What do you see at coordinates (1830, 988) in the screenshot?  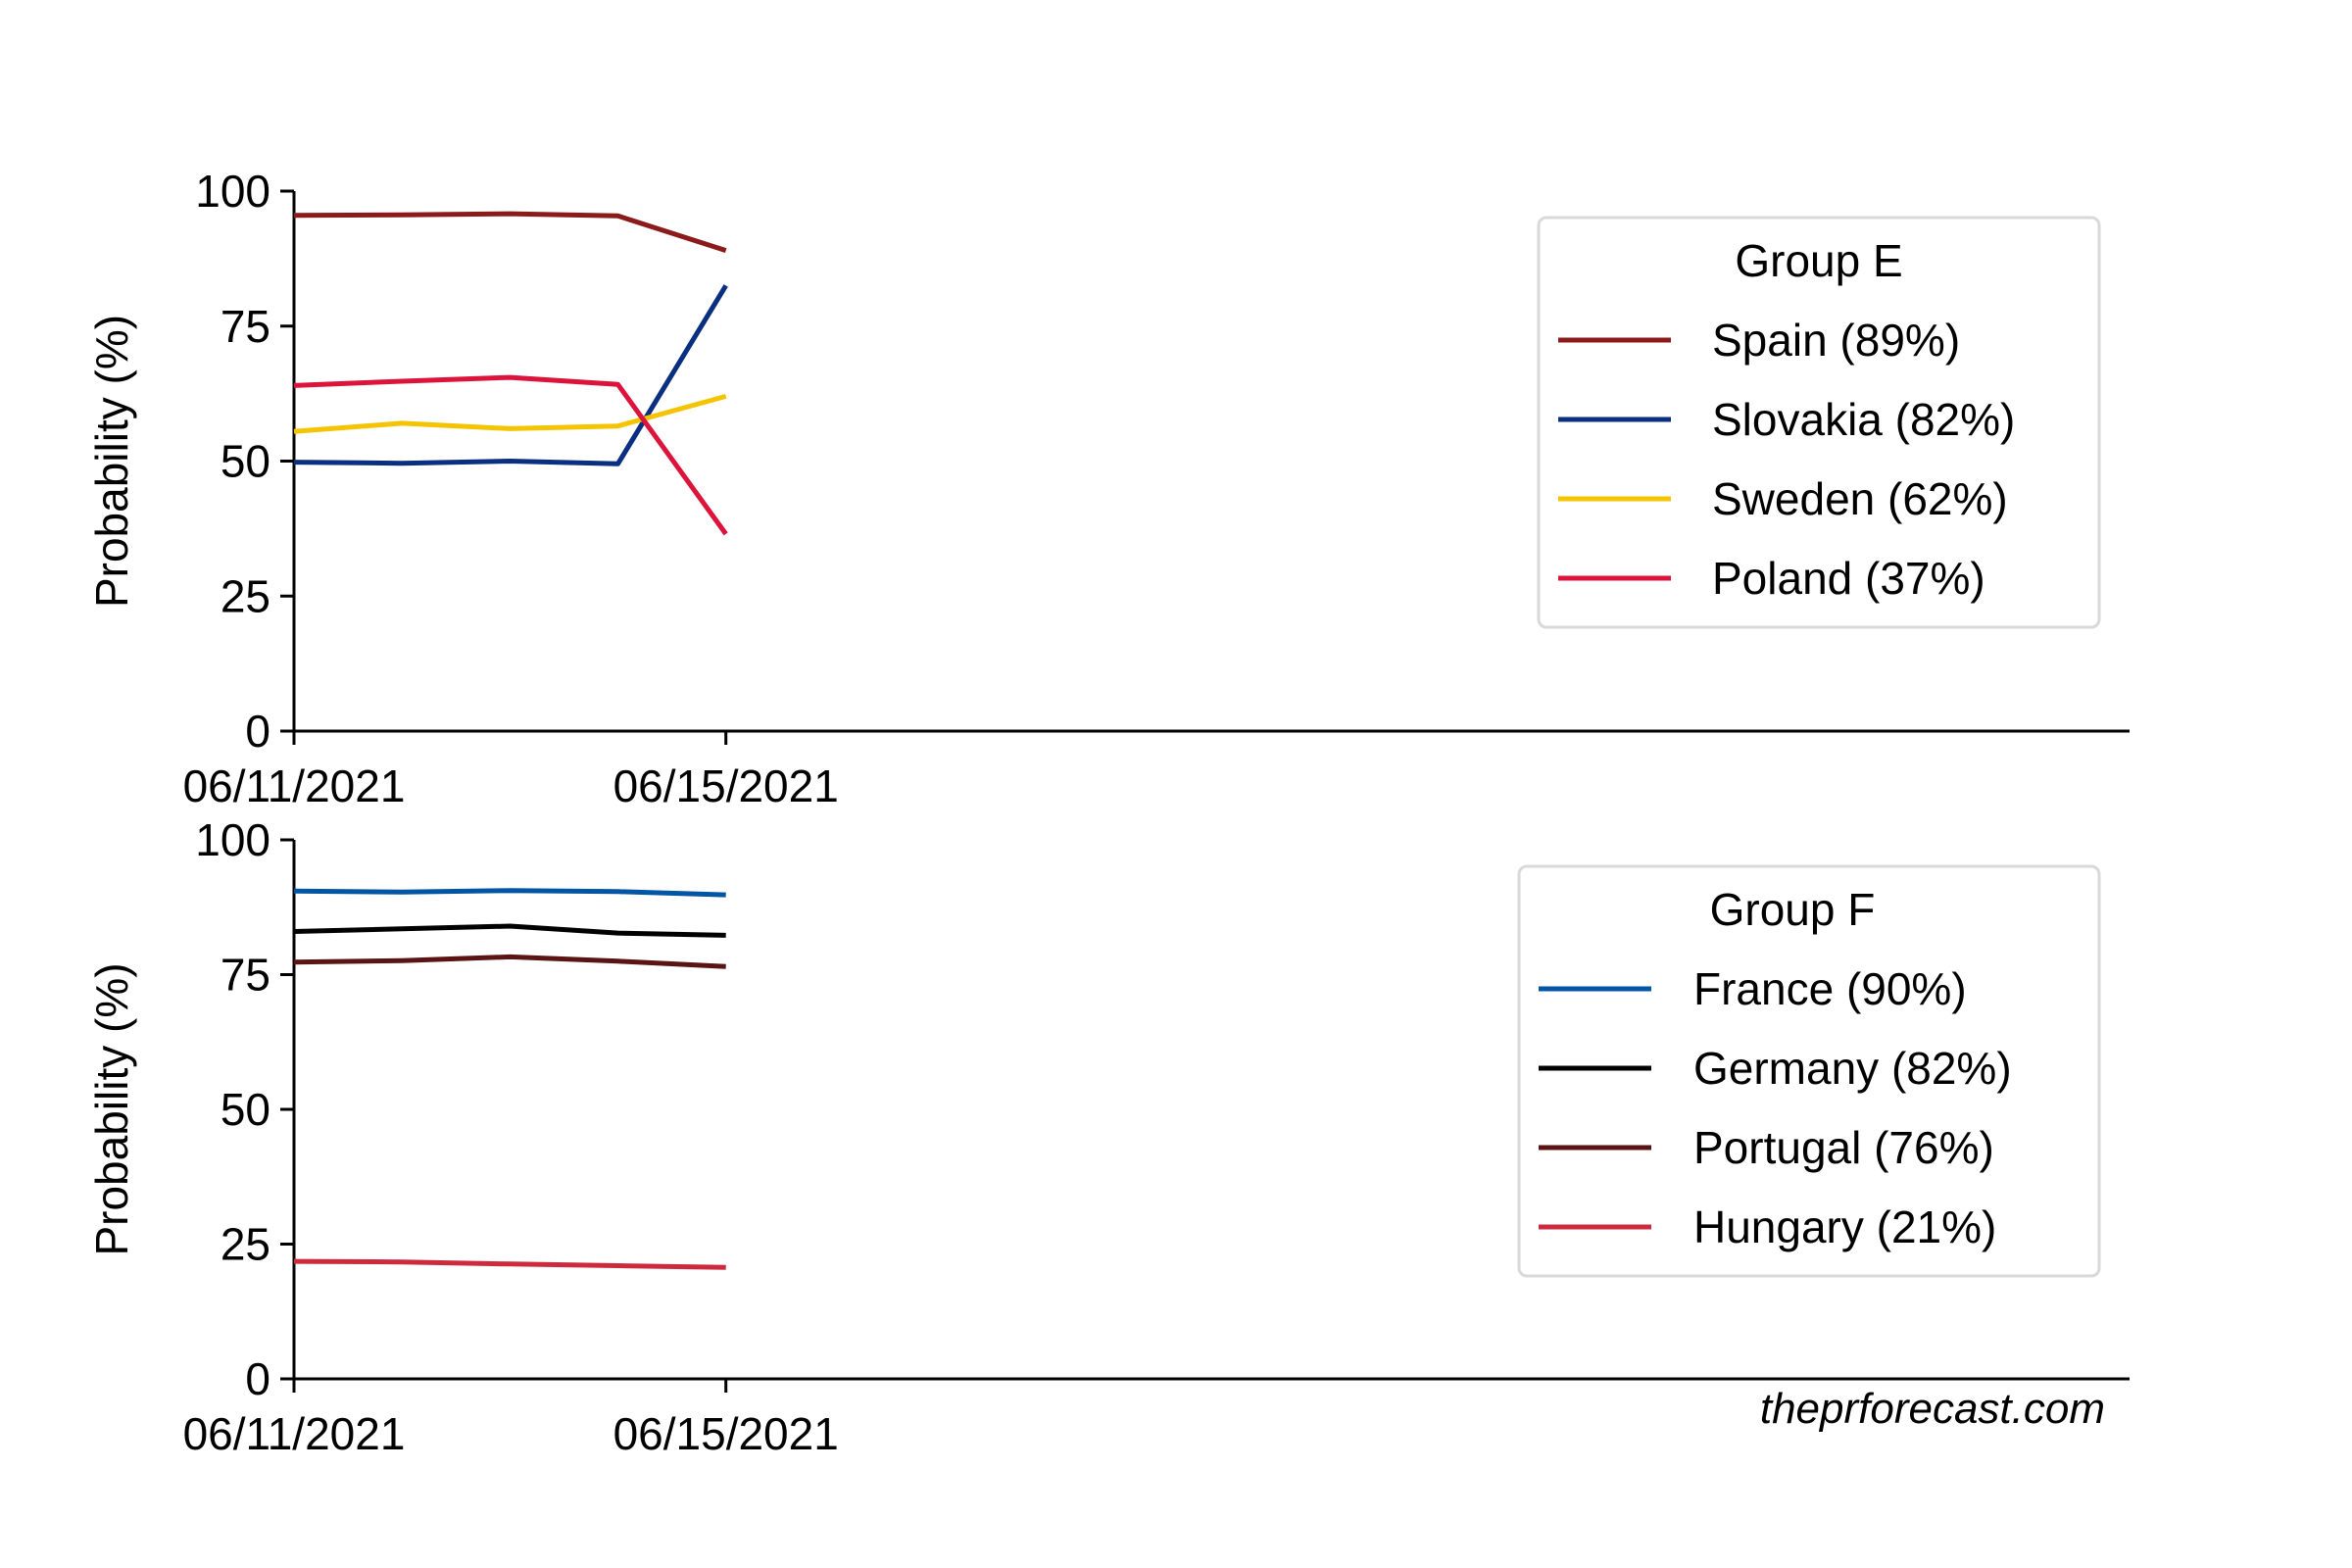 I see `legend-label-france: France (90%)` at bounding box center [1830, 988].